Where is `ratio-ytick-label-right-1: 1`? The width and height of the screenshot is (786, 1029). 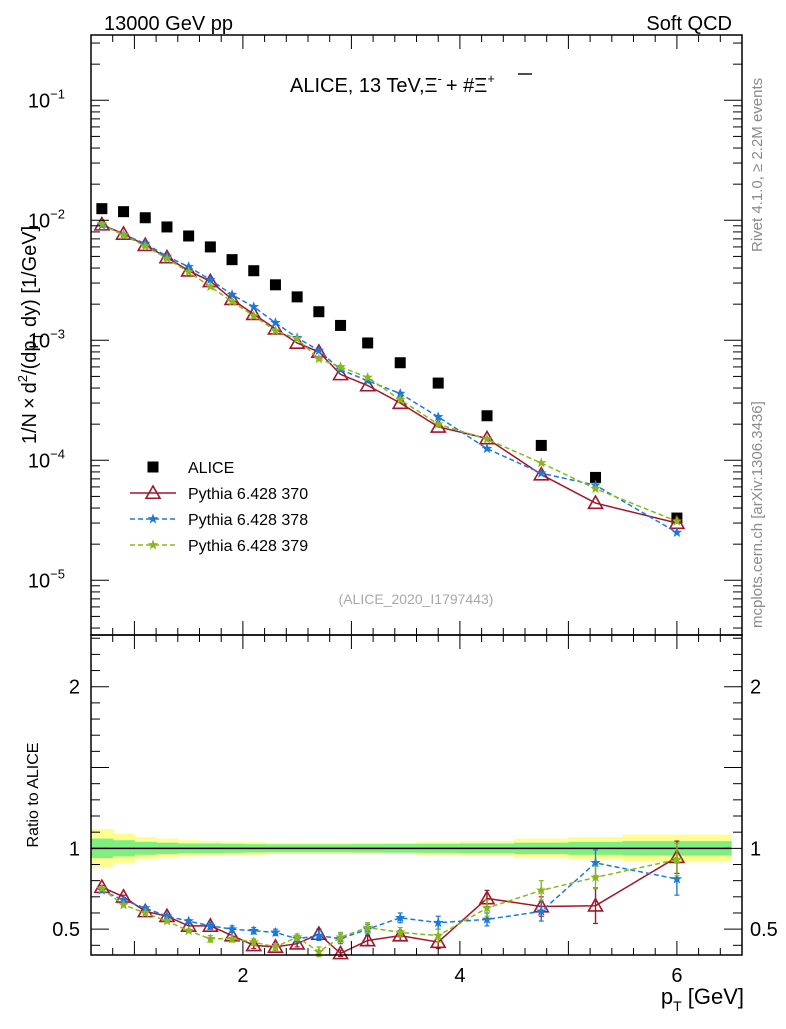 ratio-ytick-label-right-1: 1 is located at coordinates (755, 849).